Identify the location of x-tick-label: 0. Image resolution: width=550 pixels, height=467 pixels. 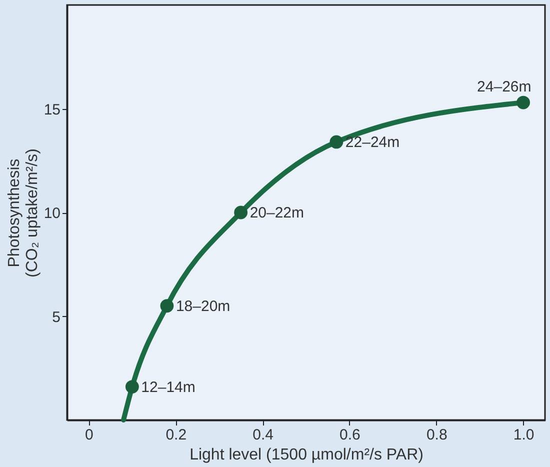
(89, 435).